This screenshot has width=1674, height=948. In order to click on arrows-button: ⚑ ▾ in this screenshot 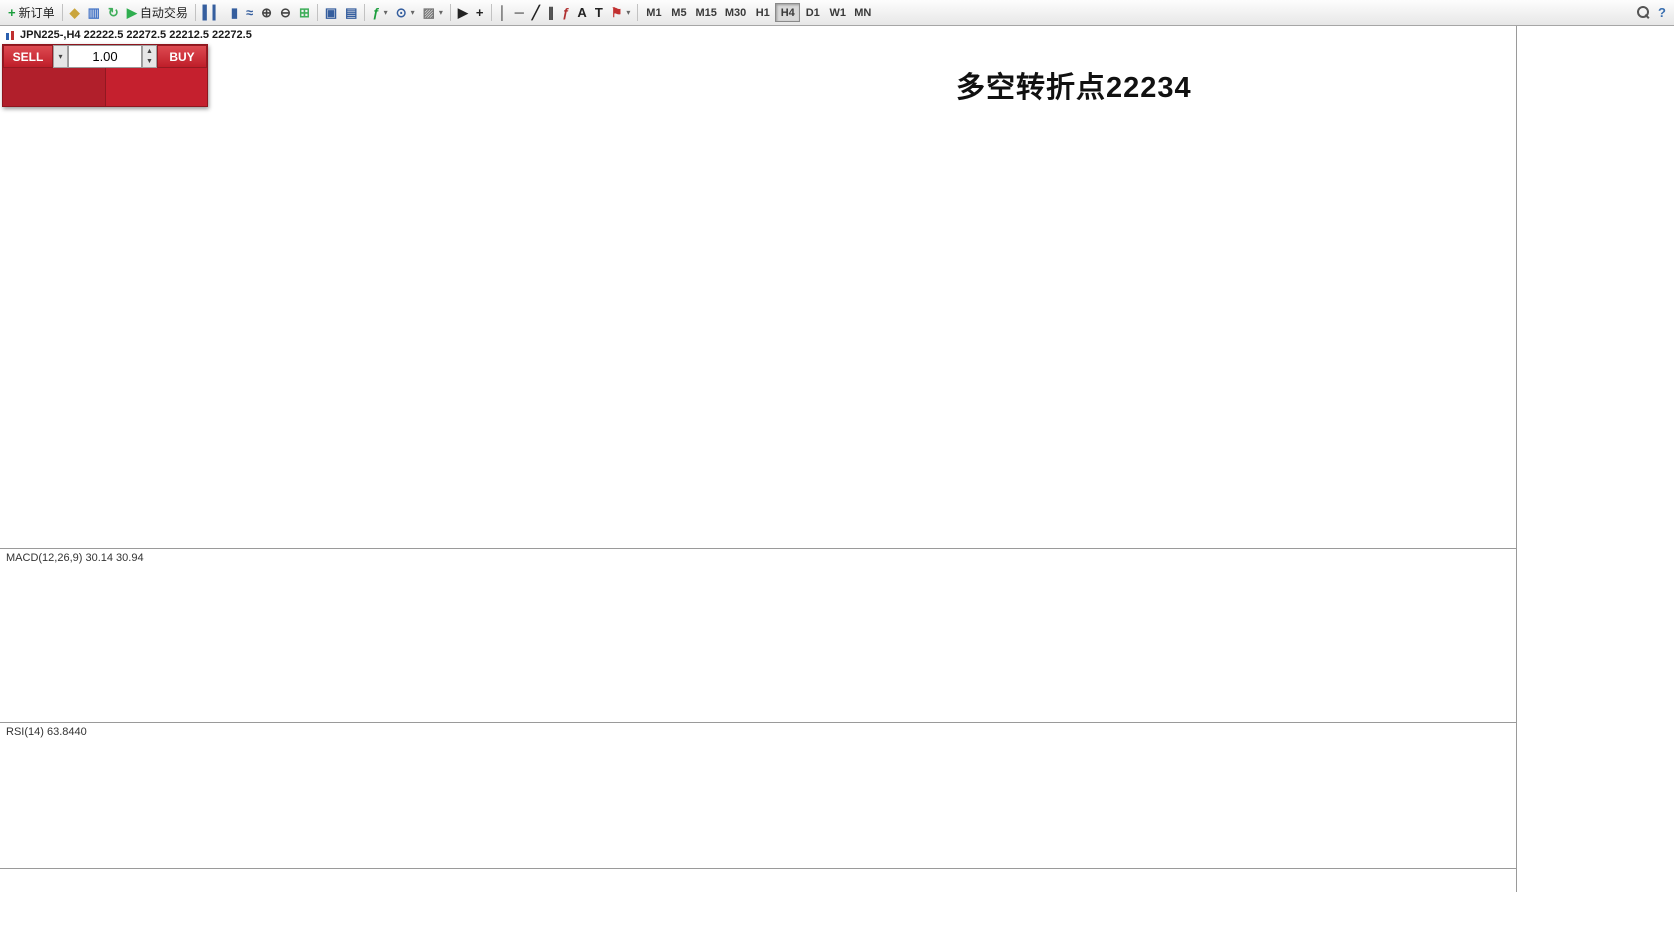, I will do `click(621, 13)`.